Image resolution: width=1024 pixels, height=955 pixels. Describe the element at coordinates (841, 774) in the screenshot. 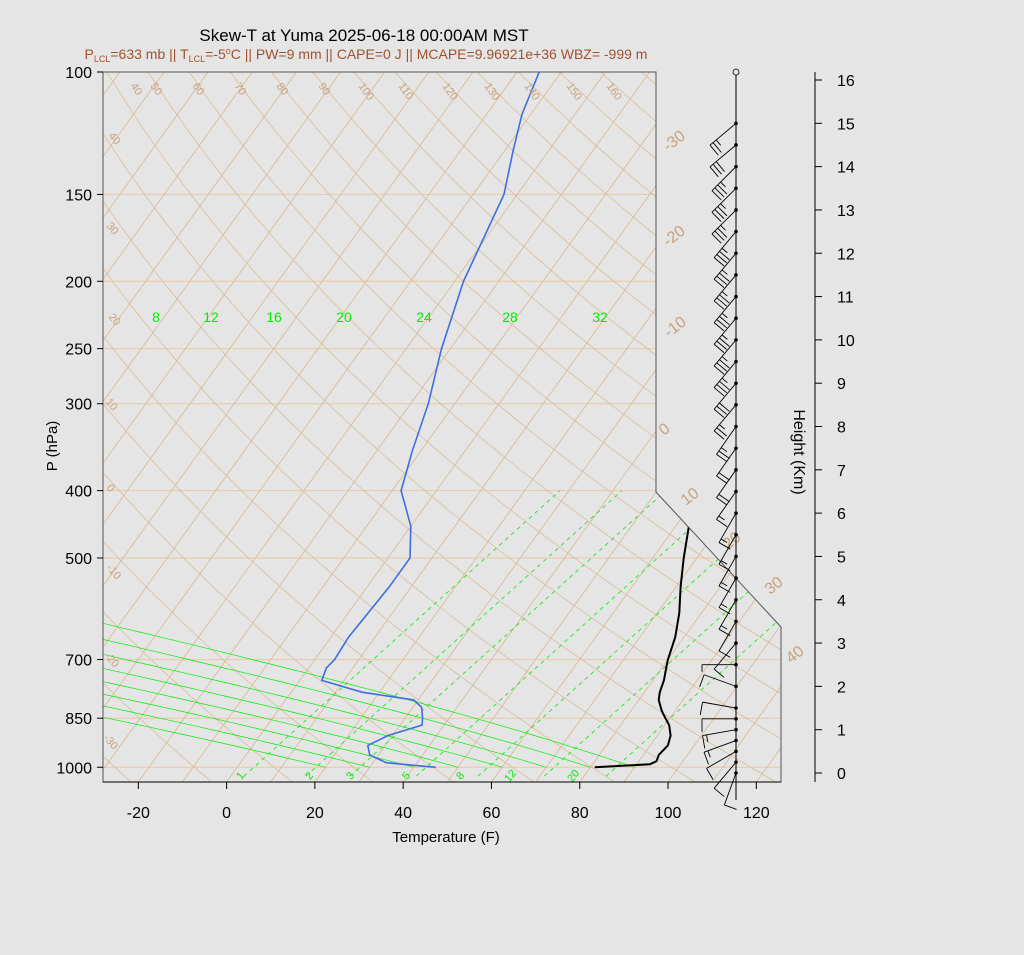

I see `height-tick-label: 0` at that location.